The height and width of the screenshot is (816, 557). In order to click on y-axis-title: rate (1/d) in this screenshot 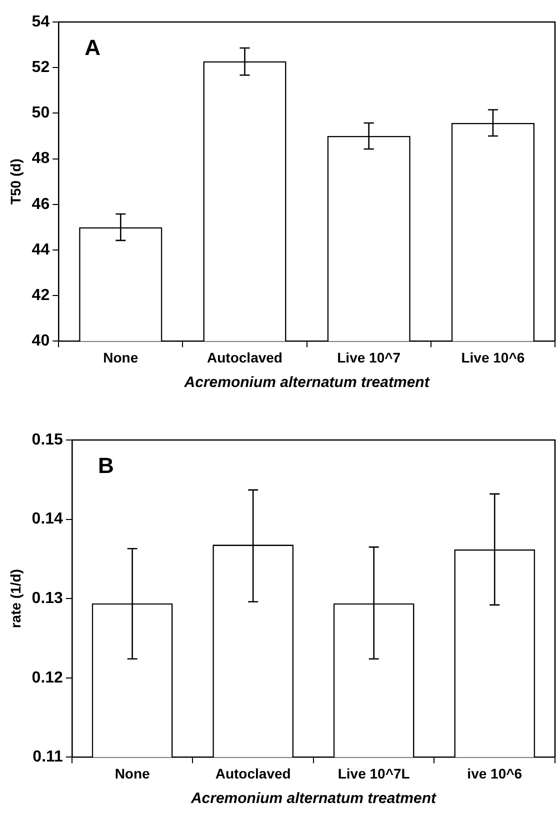, I will do `click(15, 598)`.